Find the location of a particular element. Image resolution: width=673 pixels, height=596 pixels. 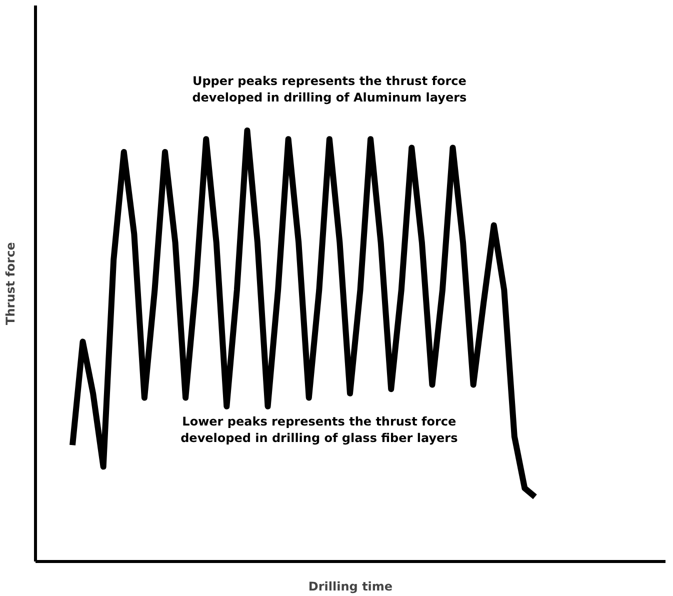

annotation: Lower peaks represents the thrust force developed in drilling of glass fiber layers is located at coordinates (319, 430).